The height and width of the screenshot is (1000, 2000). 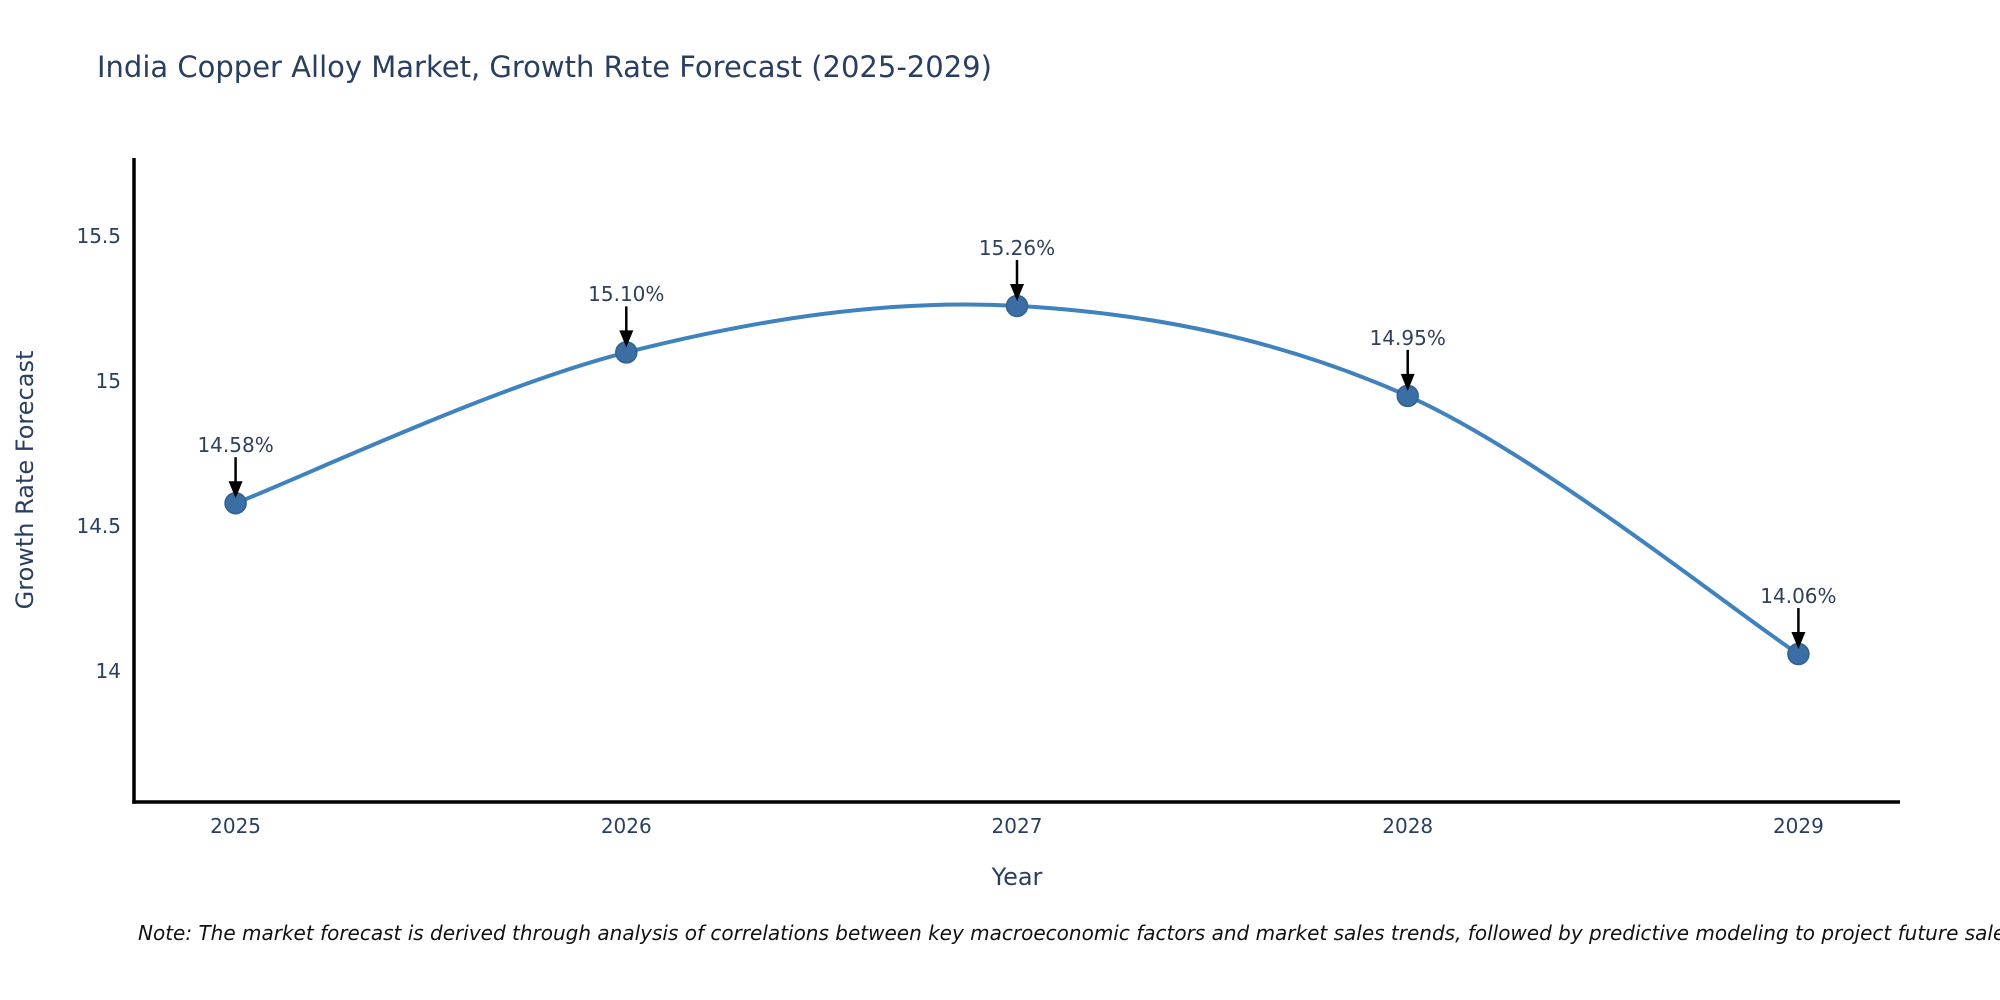 What do you see at coordinates (626, 294) in the screenshot?
I see `data-point-label: 15.10%` at bounding box center [626, 294].